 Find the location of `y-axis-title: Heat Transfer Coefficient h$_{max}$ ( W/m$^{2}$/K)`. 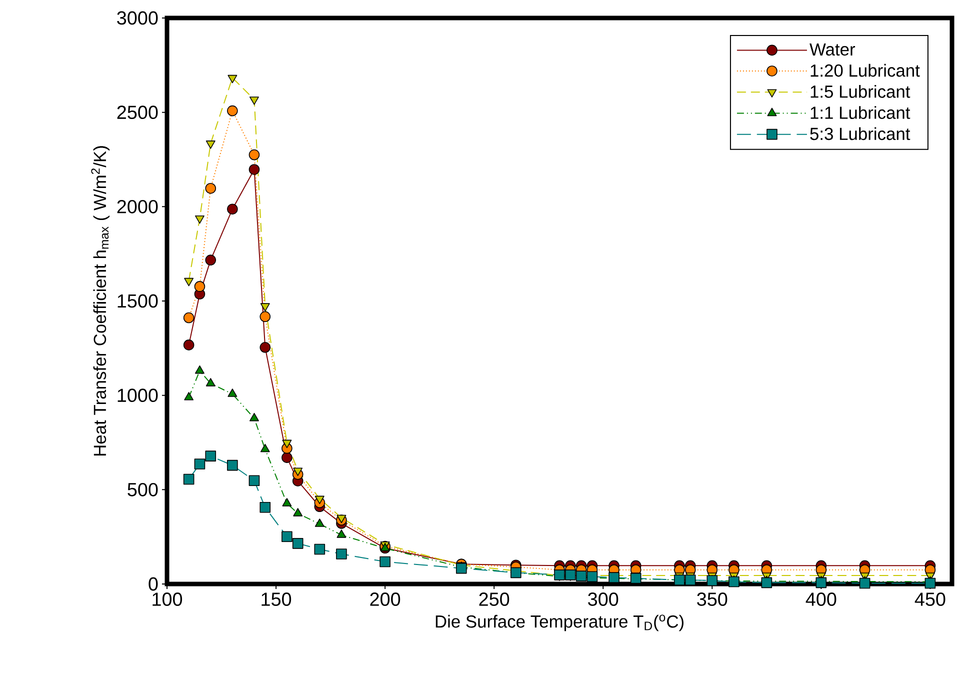

y-axis-title: Heat Transfer Coefficient h$_{max}$ ( W/m$^{2}$/K) is located at coordinates (100, 301).